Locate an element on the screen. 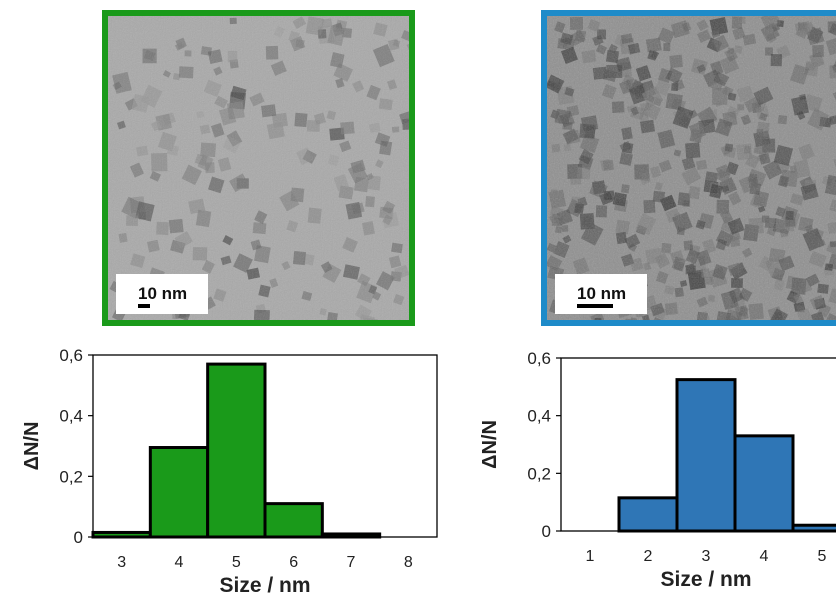 The width and height of the screenshot is (836, 603). scale-label-right: 10 nm is located at coordinates (602, 293).